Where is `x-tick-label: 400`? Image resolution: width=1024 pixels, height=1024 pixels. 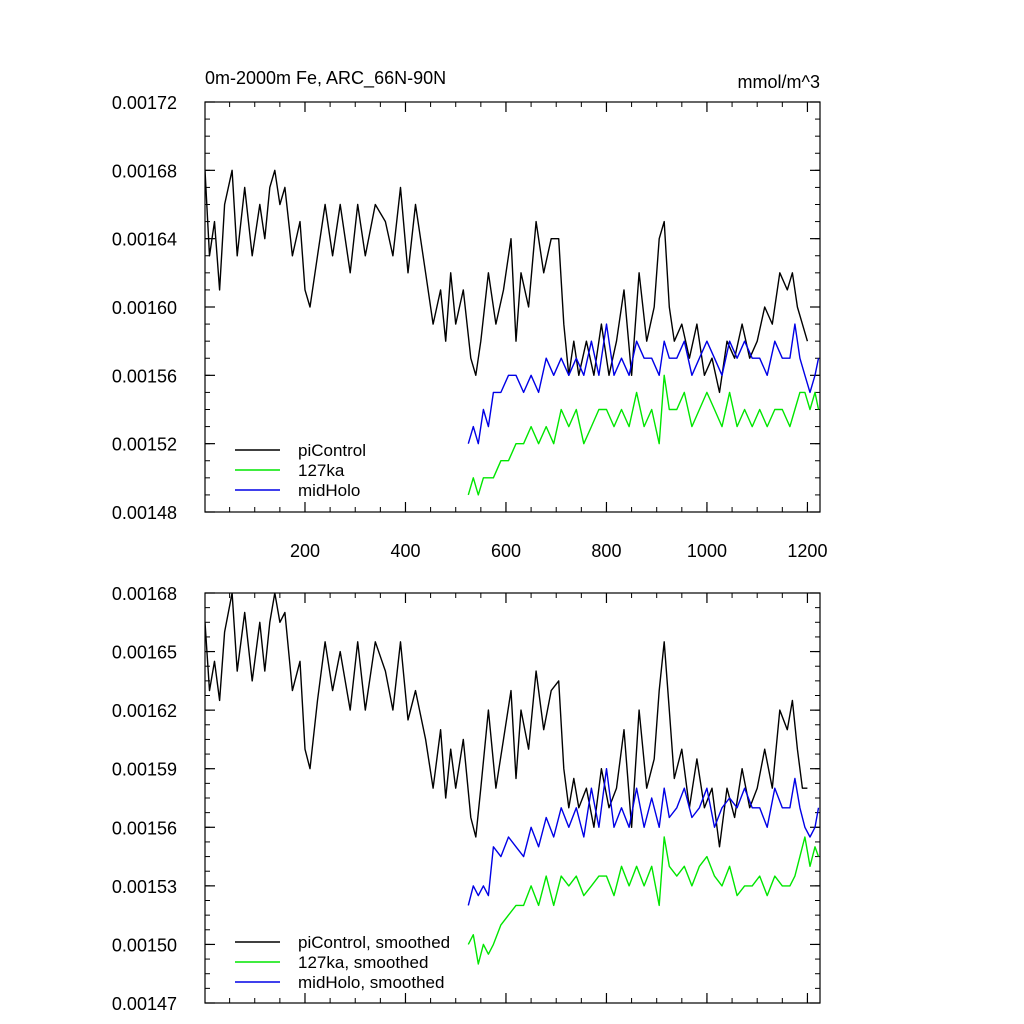
x-tick-label: 400 is located at coordinates (405, 551).